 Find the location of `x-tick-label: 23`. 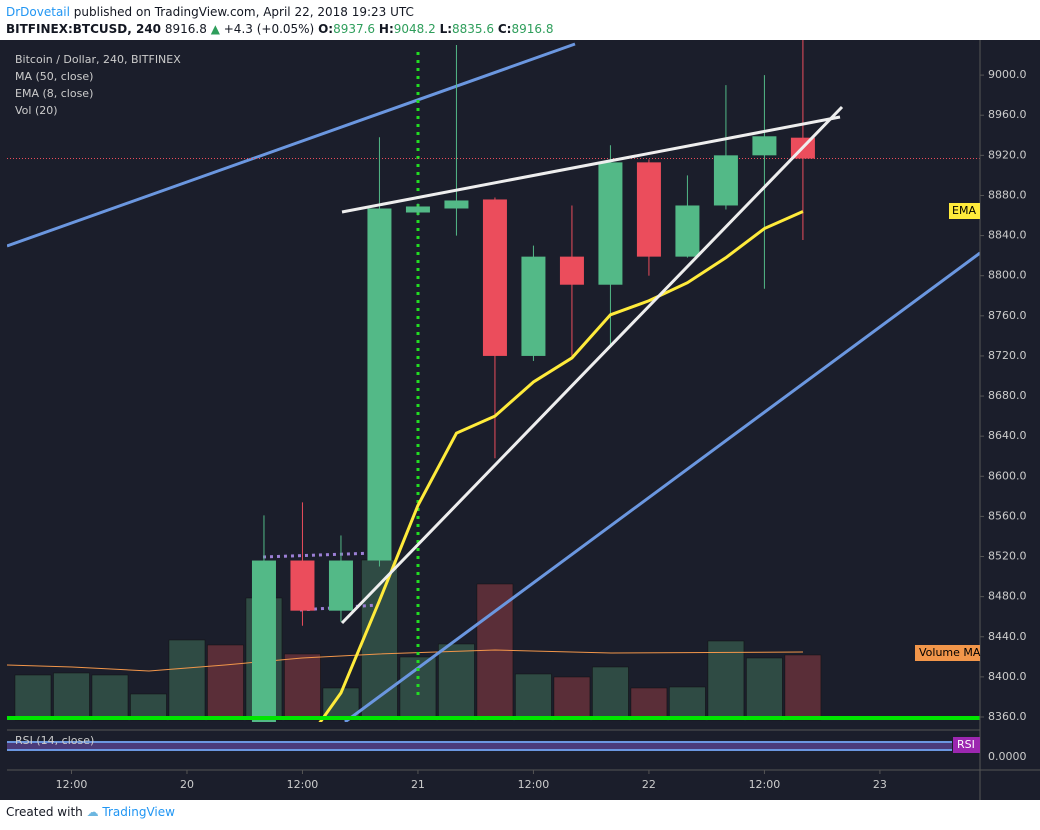

x-tick-label: 23 is located at coordinates (880, 784).